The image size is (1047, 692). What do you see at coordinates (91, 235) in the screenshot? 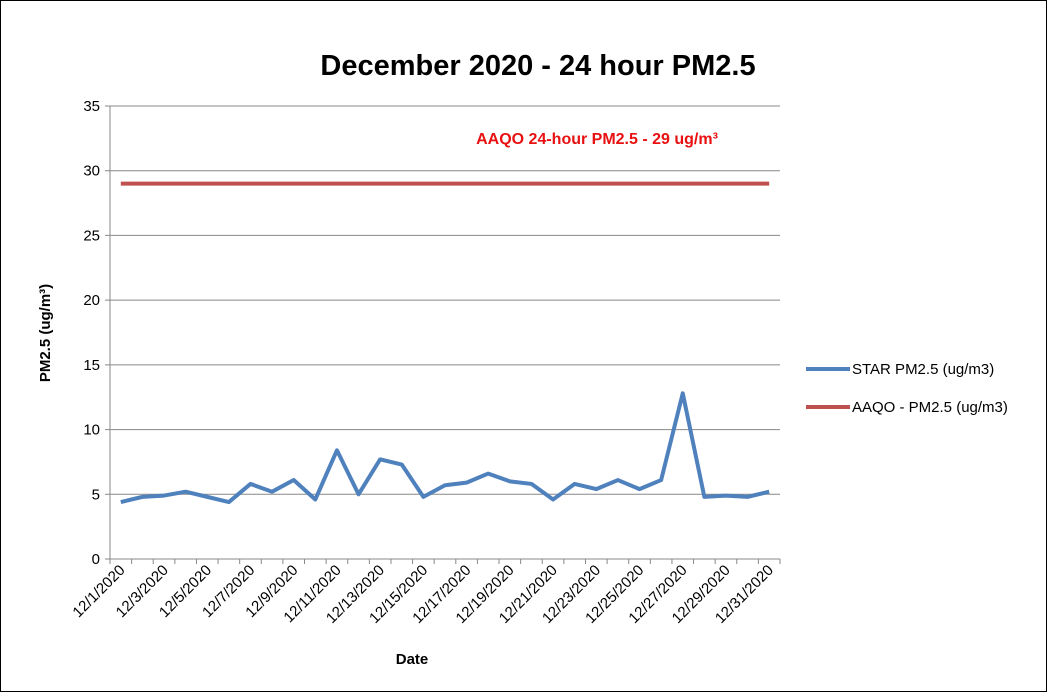
I see `y-tick-label: 25` at bounding box center [91, 235].